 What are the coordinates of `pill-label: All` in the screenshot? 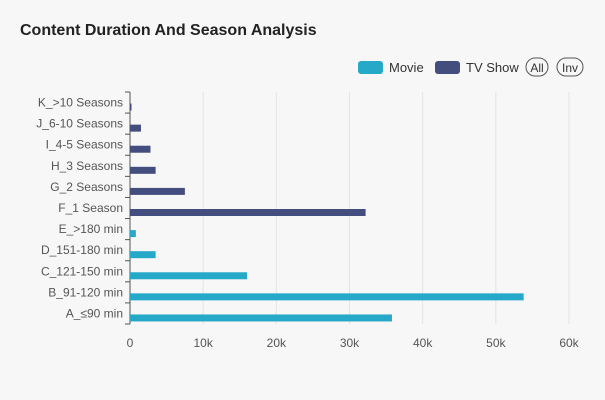 It's located at (536, 68).